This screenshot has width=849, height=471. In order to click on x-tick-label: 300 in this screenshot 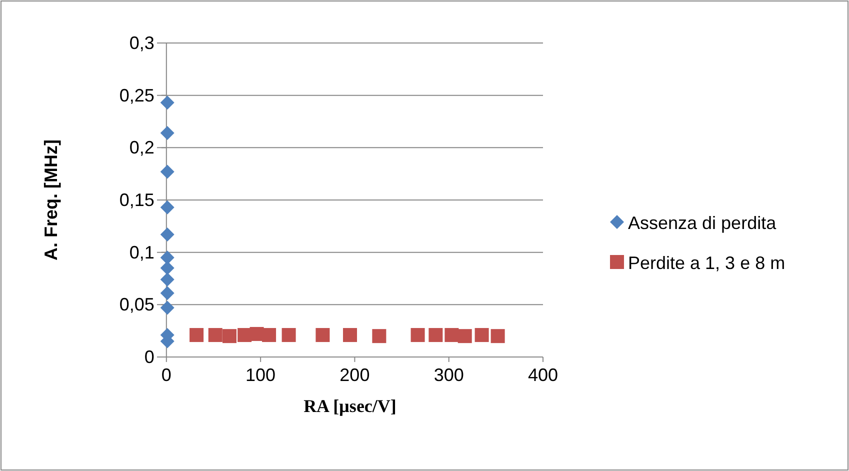, I will do `click(449, 375)`.